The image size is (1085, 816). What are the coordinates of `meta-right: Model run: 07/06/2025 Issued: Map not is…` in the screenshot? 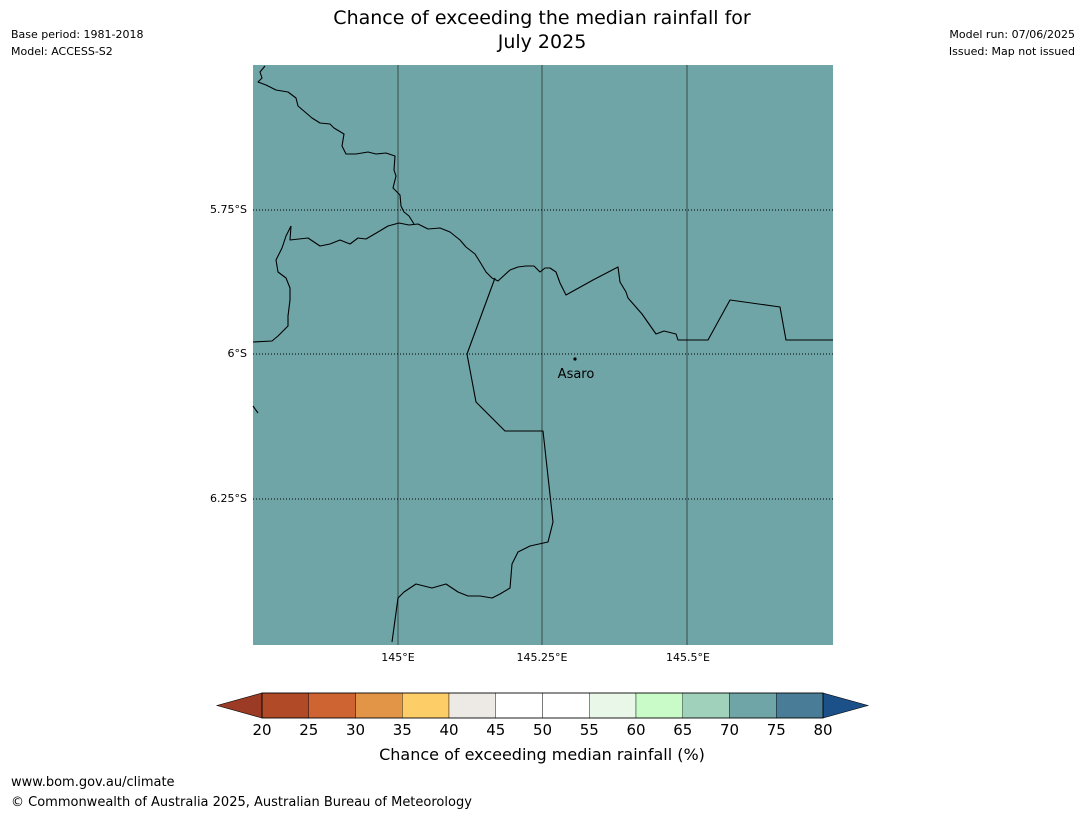 It's located at (1012, 43).